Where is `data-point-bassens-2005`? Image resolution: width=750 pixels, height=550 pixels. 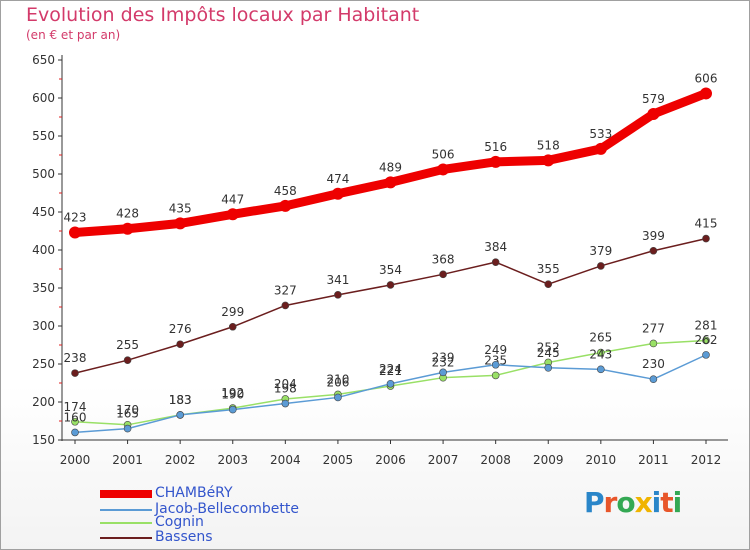
data-point-bassens-2005 is located at coordinates (338, 295).